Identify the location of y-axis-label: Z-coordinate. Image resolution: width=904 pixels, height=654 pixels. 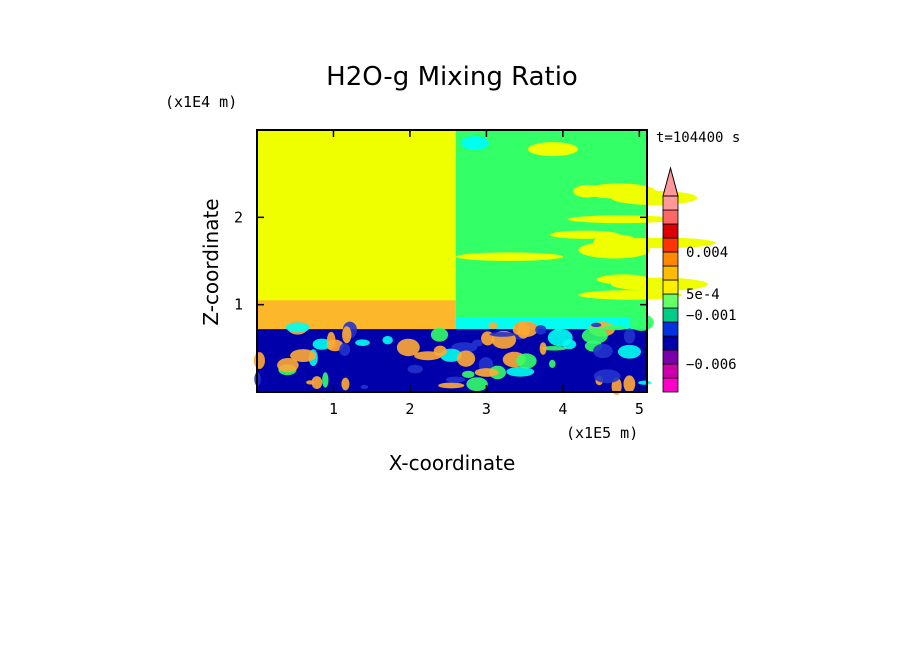
(211, 261).